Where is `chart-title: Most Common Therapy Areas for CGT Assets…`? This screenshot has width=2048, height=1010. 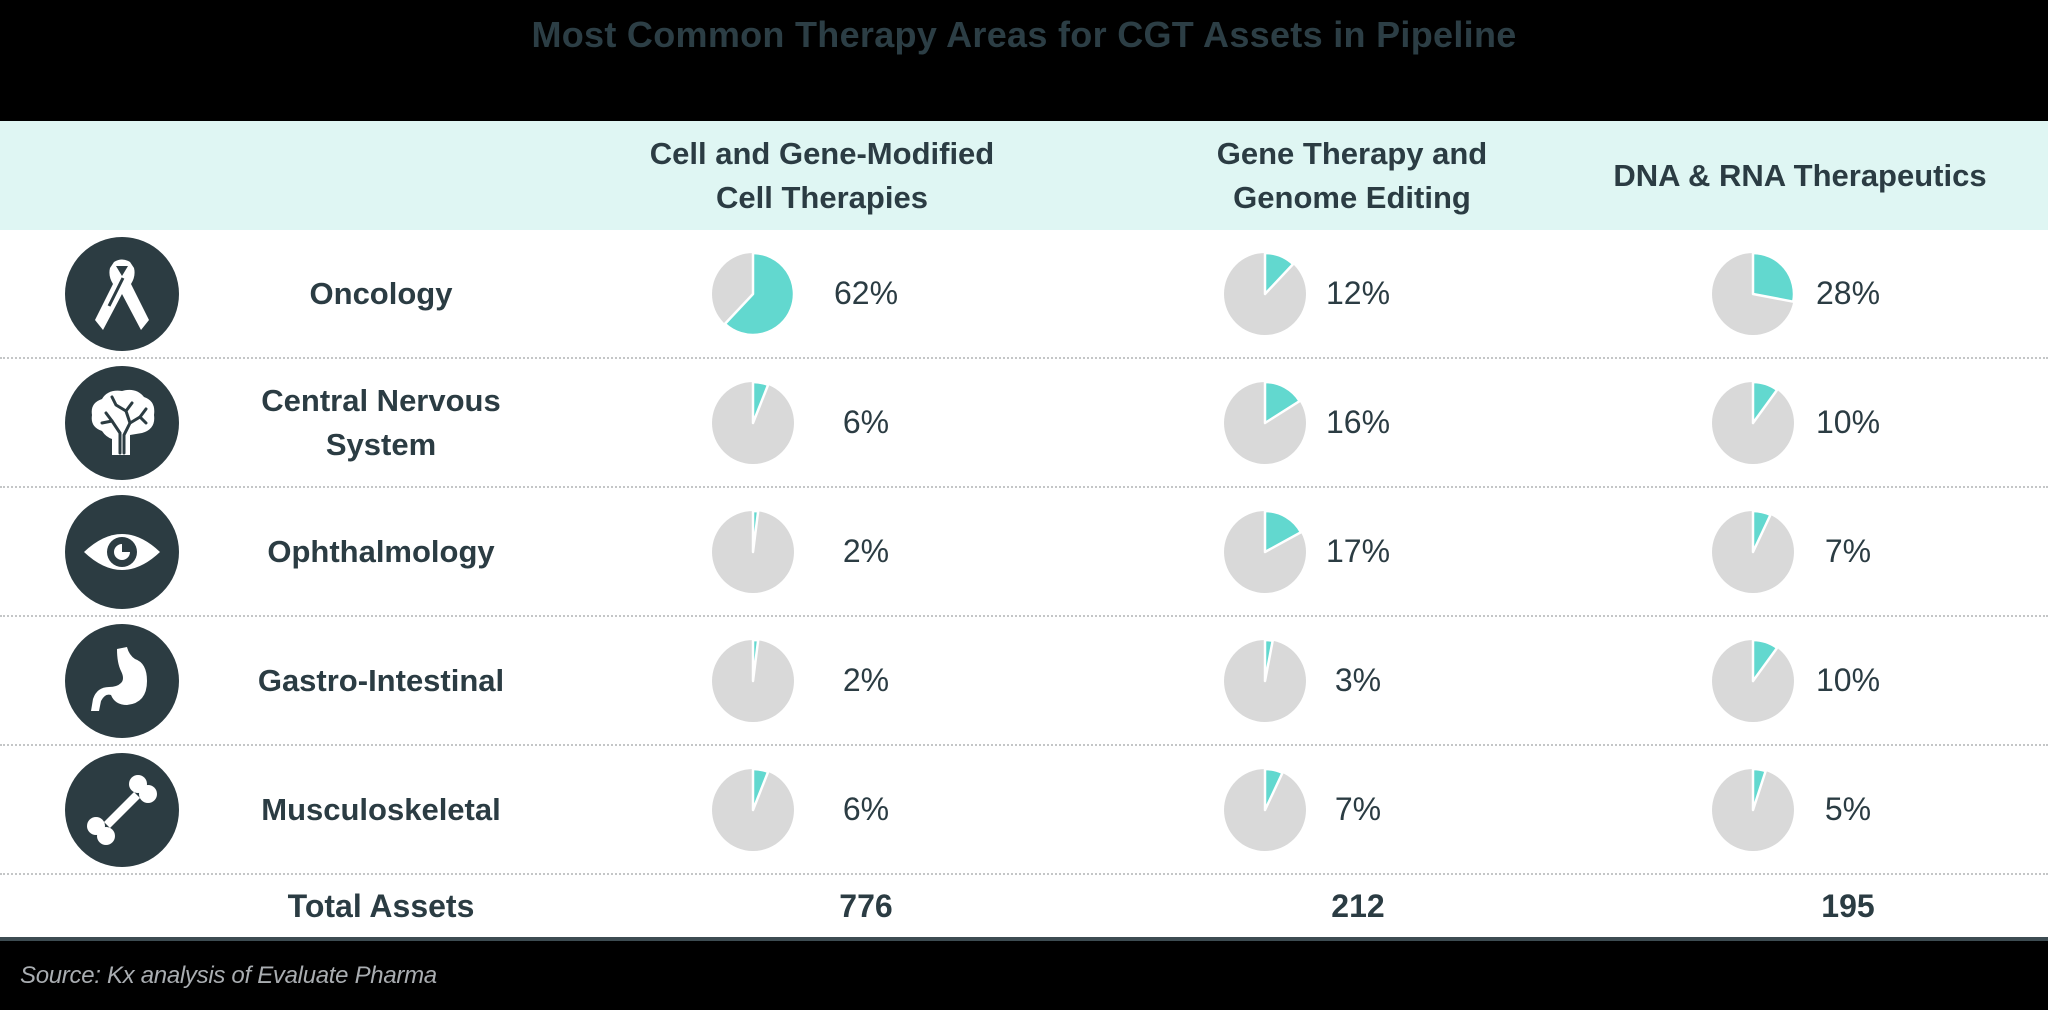 chart-title: Most Common Therapy Areas for CGT Assets… is located at coordinates (1024, 34).